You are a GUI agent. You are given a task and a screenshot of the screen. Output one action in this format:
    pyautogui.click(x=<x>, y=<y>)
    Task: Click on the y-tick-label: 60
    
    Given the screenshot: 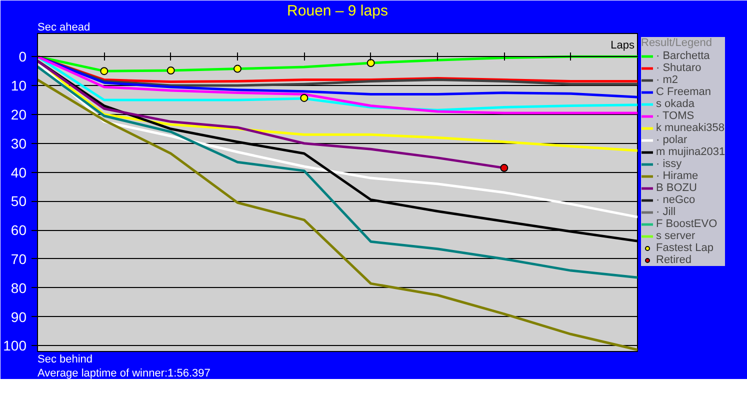 What is the action you would take?
    pyautogui.click(x=18, y=230)
    